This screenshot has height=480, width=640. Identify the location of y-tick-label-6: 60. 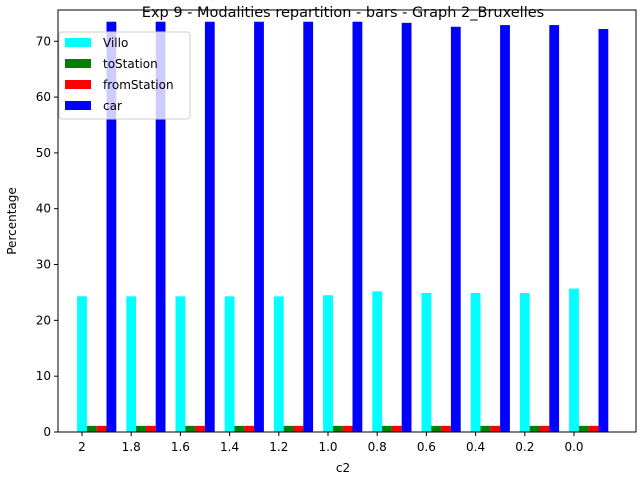
(43, 97).